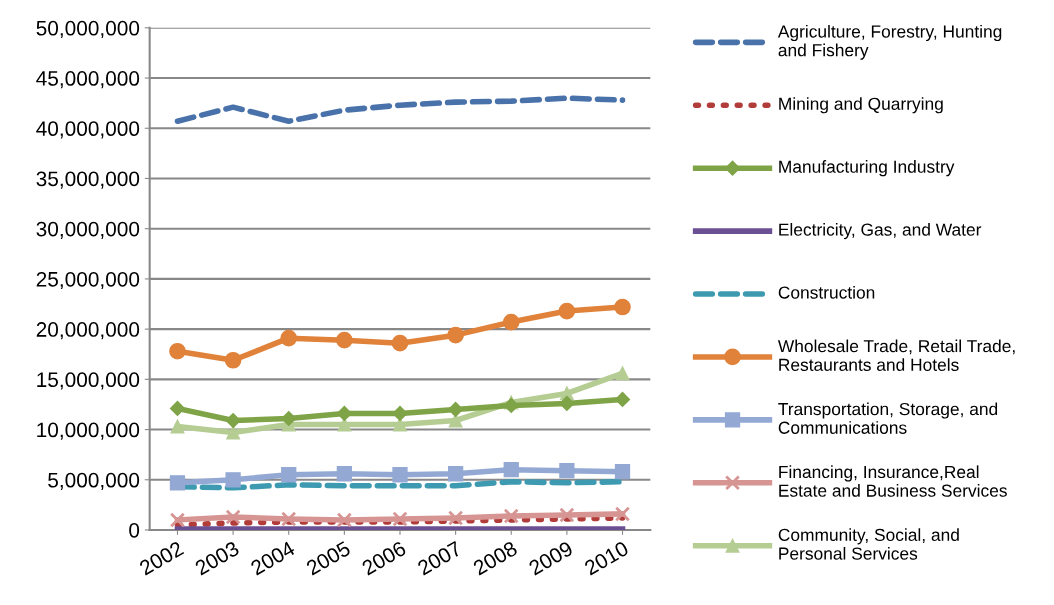 The image size is (1054, 605). I want to click on x-tick-label: 2010, so click(606, 558).